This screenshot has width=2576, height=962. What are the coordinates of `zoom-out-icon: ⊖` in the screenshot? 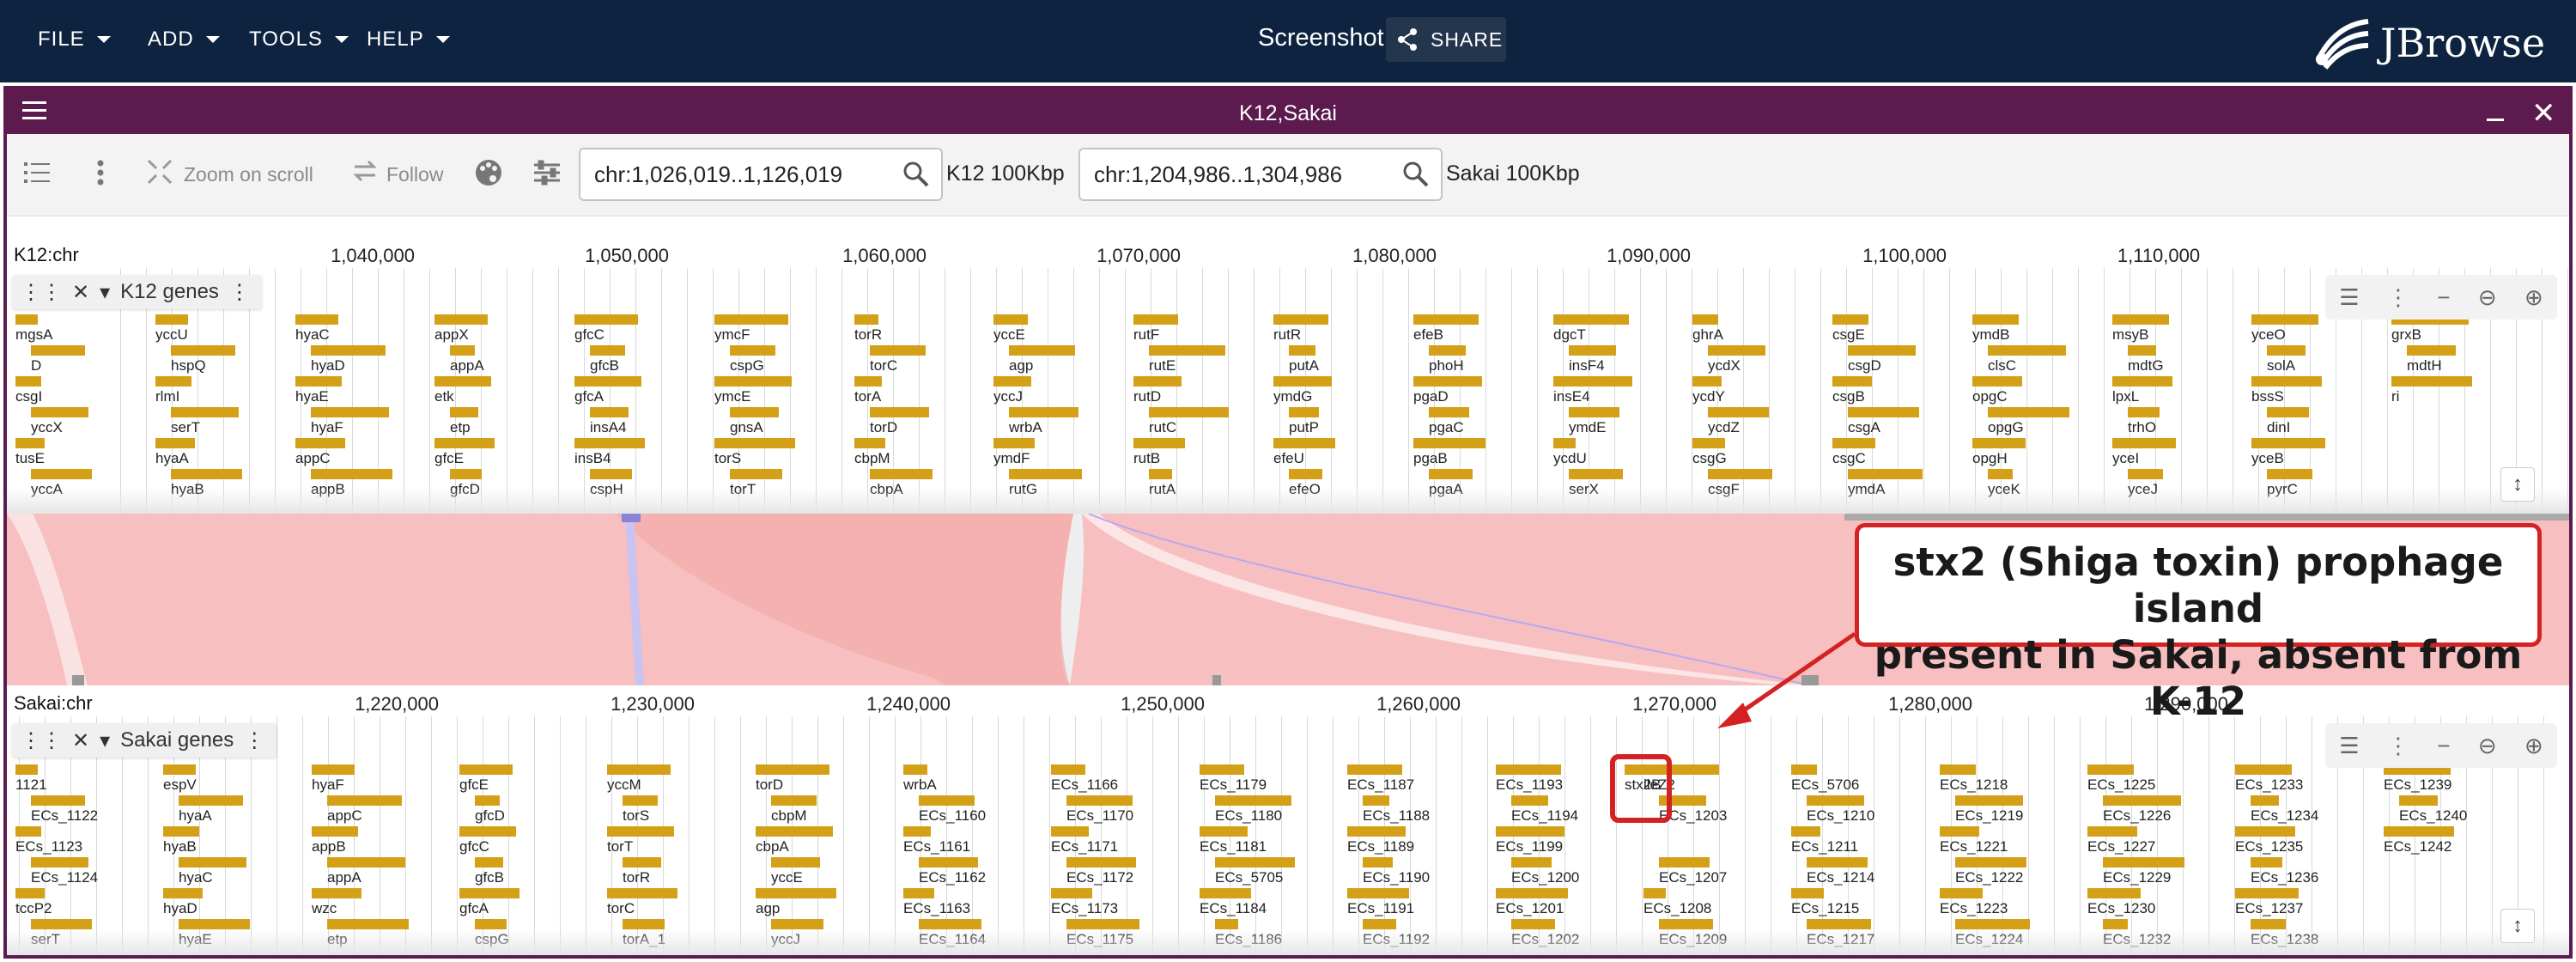 It's located at (2487, 745).